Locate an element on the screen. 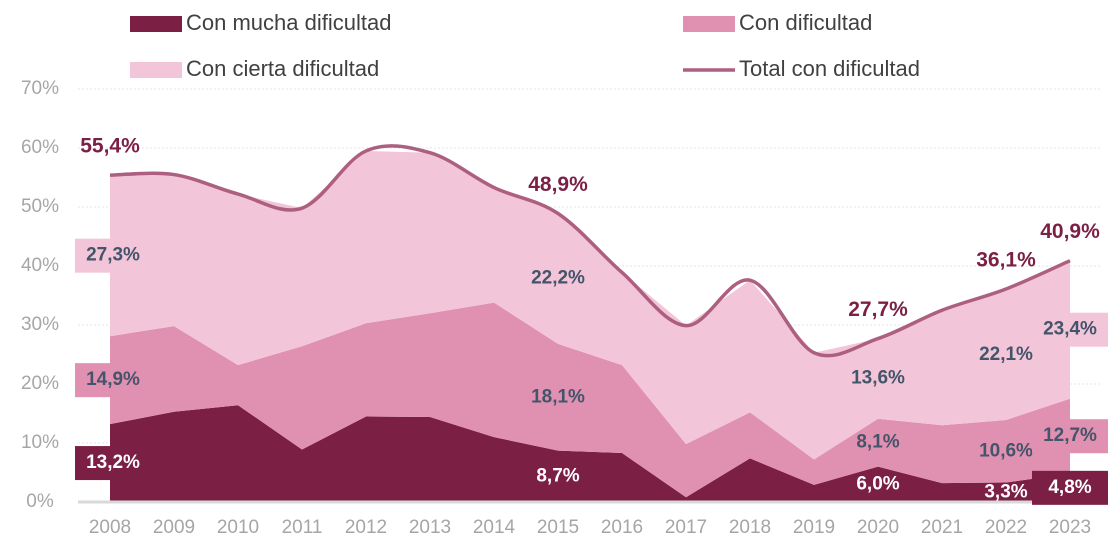  y-tick-label: 40% is located at coordinates (40, 265).